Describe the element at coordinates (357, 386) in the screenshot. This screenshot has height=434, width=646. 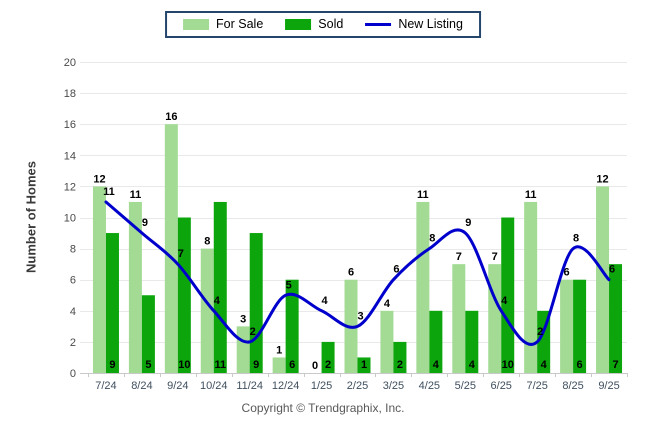
I see `x-tick-label: 2/25` at that location.